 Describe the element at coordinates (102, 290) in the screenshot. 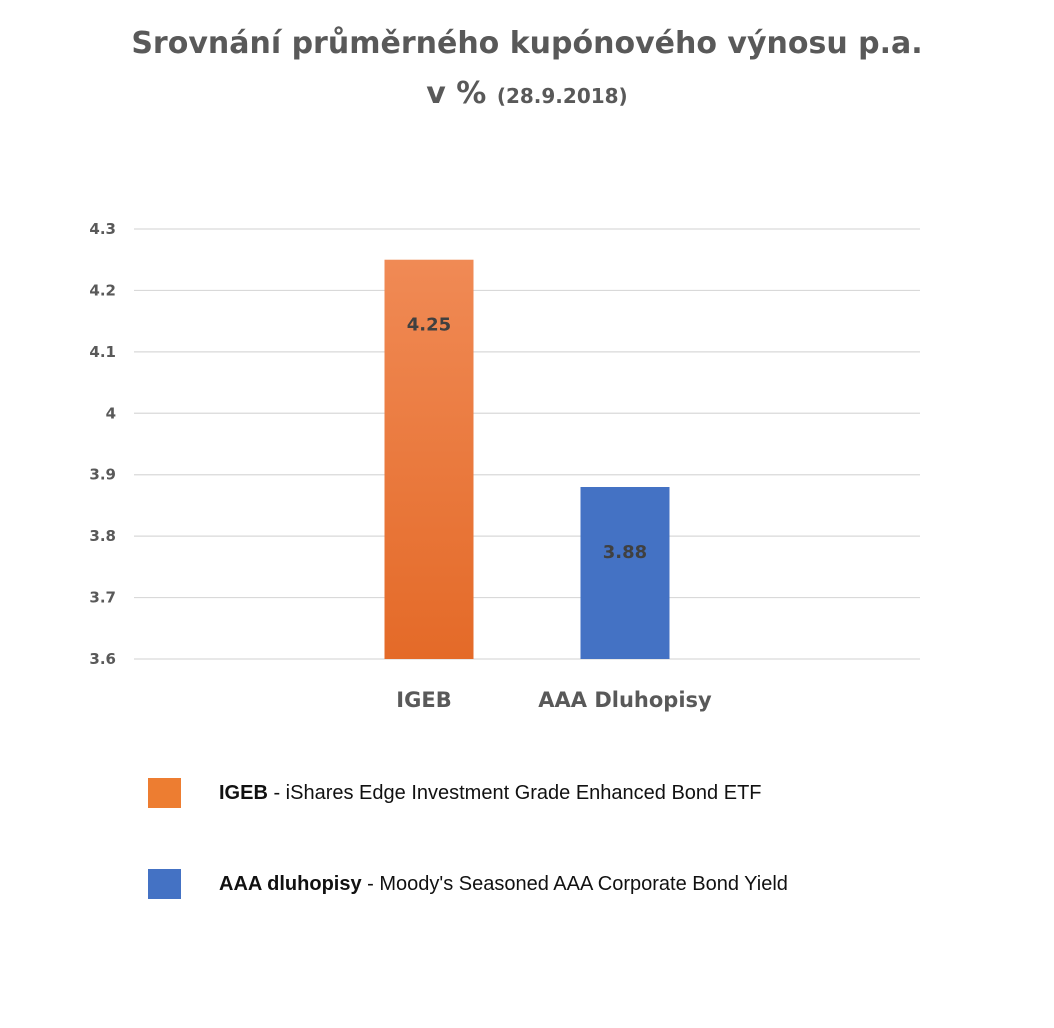

I see `y-tick-label: 4.2` at that location.